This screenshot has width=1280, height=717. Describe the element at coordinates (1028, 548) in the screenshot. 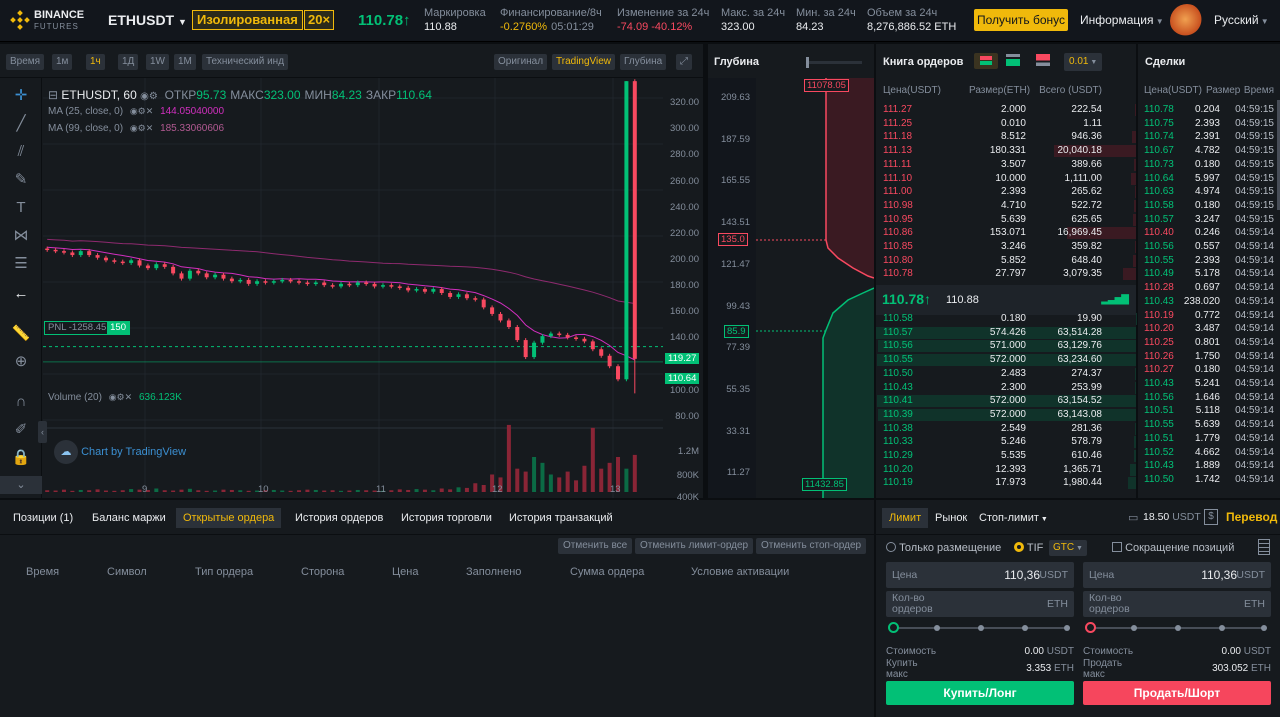

I see `tif-option: TIF` at that location.